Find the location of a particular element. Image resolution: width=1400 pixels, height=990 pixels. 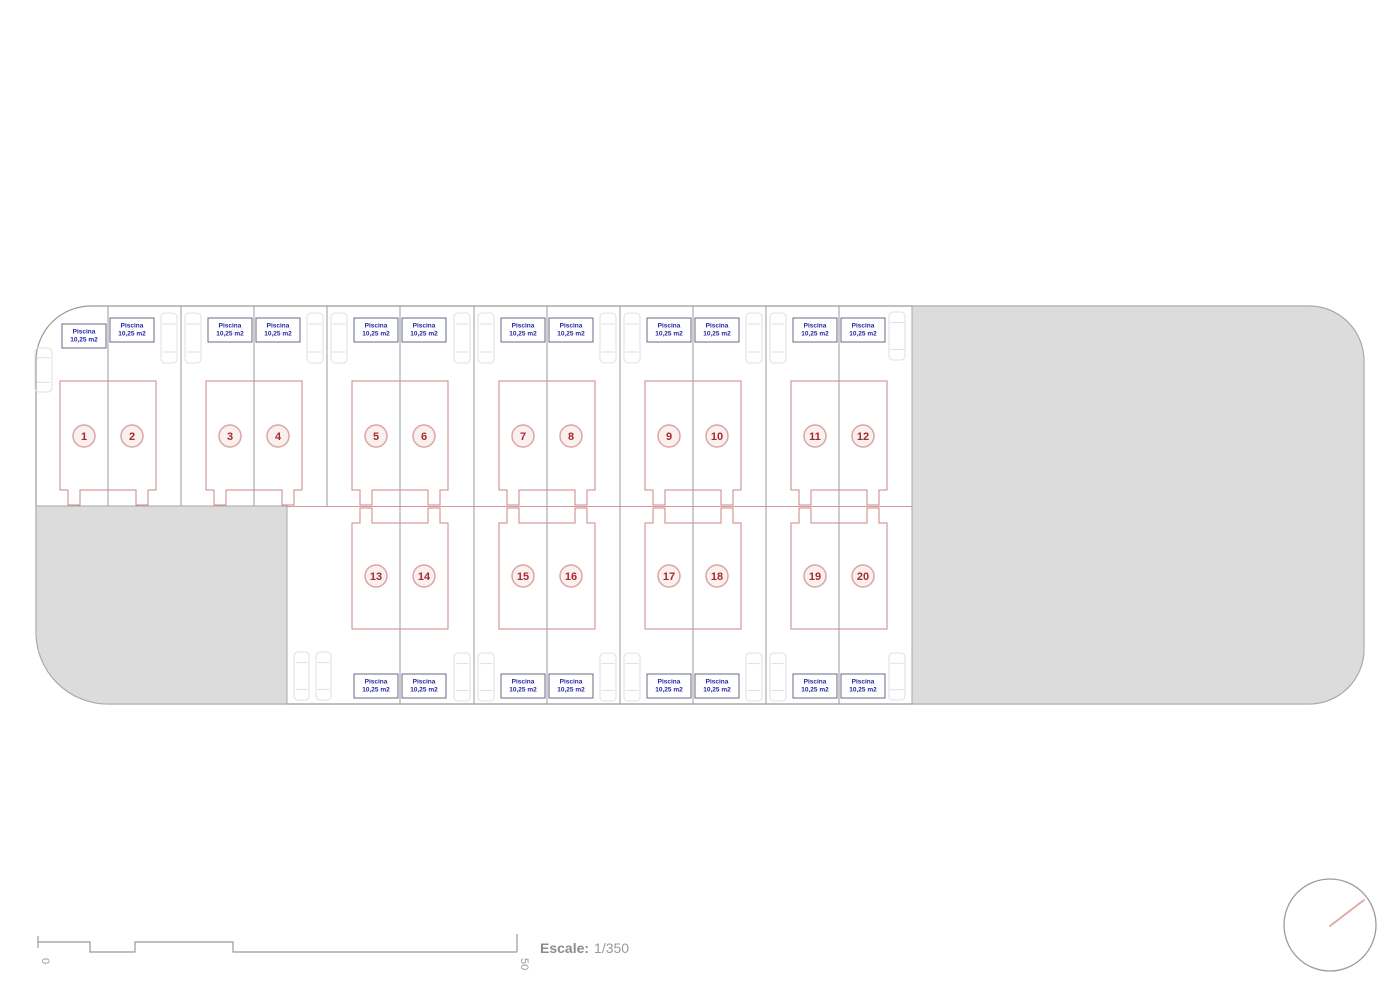

unit-number: 16 is located at coordinates (571, 577).